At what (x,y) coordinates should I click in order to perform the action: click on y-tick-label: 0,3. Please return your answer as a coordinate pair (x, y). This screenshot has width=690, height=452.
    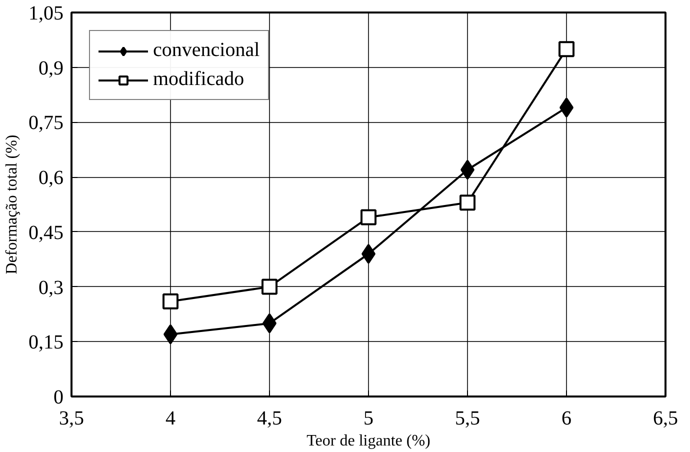
    Looking at the image, I should click on (51, 287).